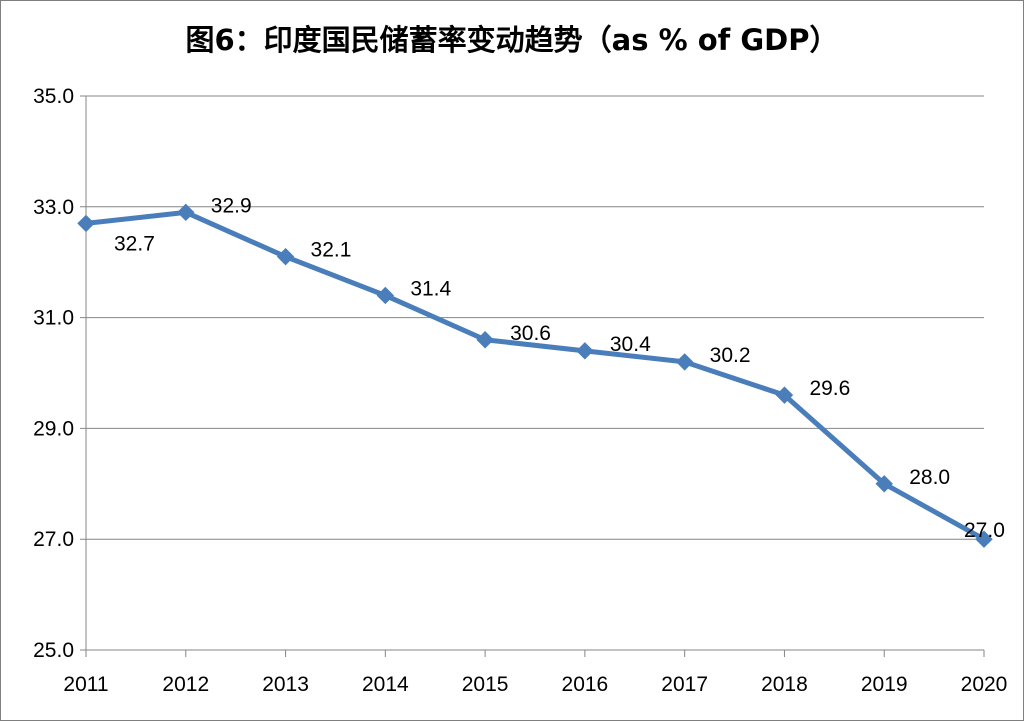  Describe the element at coordinates (285, 684) in the screenshot. I see `x-tick-label: 2013` at that location.